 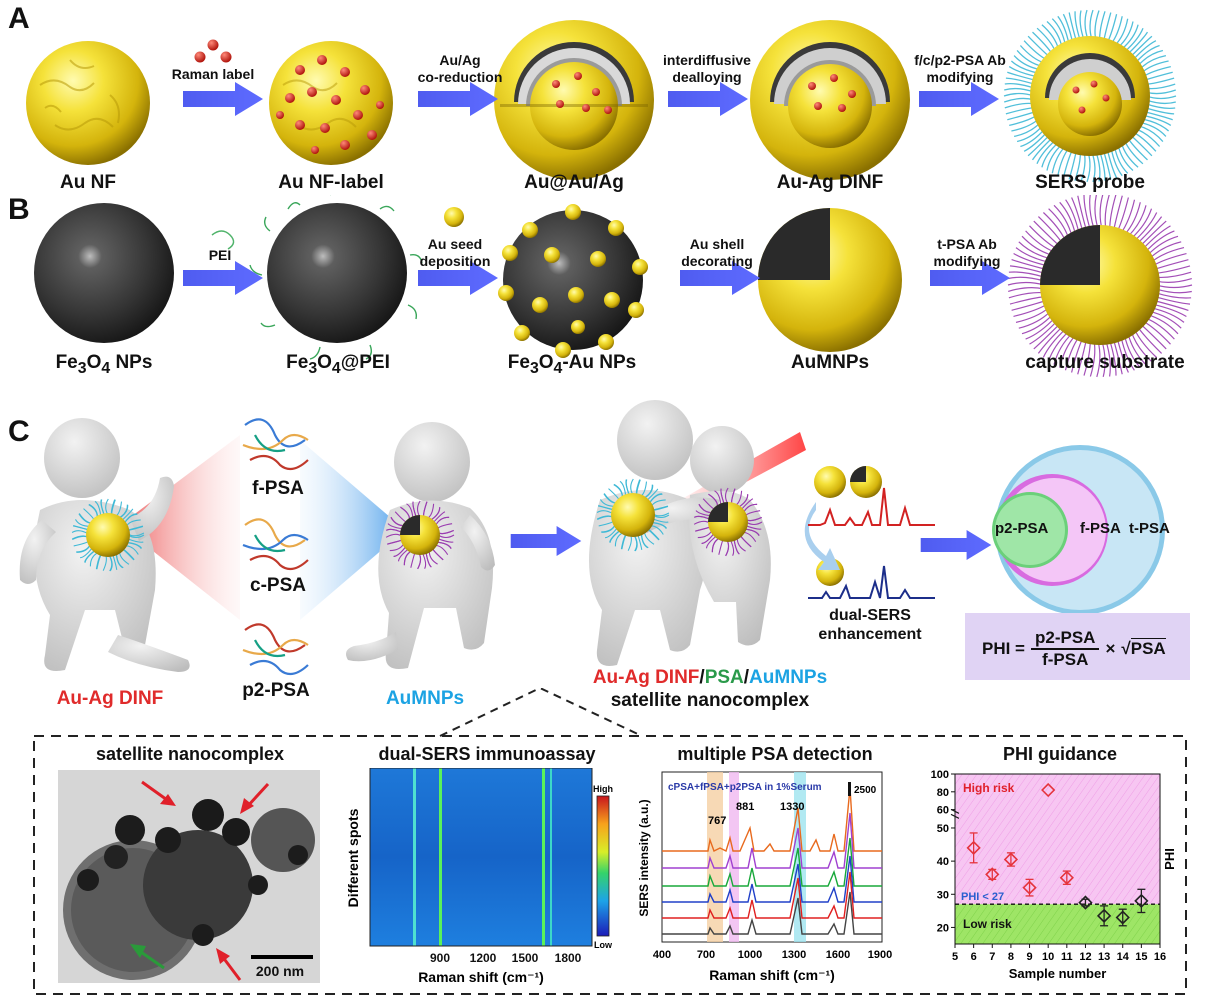 I want to click on heatmap-title: dual-SERS immunoassay, so click(x=487, y=754).